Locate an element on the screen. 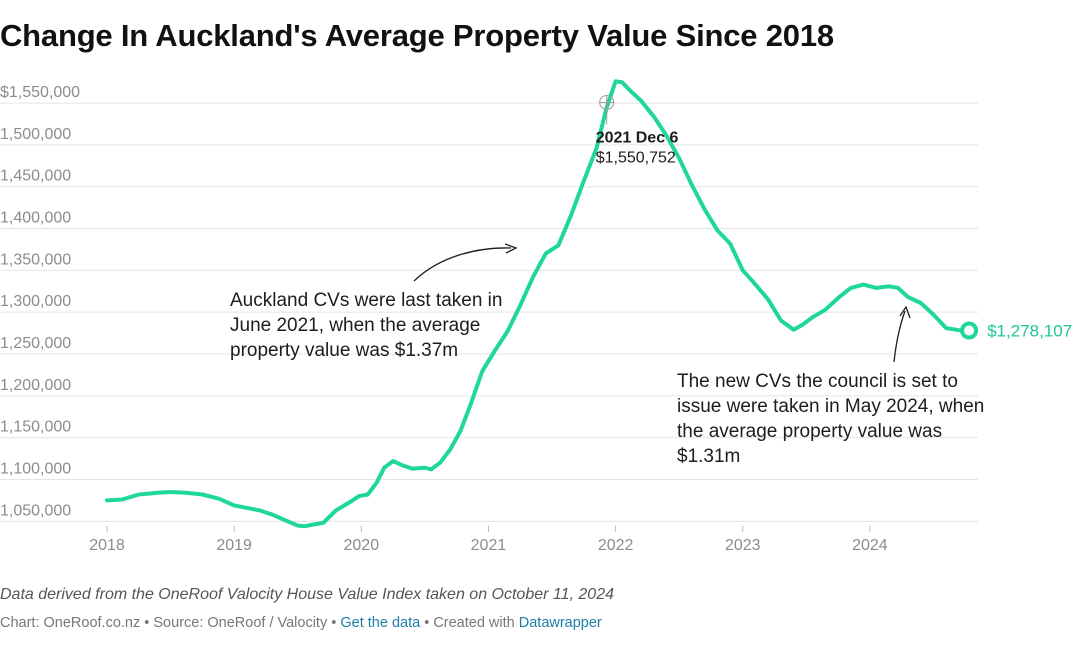 The height and width of the screenshot is (652, 1080). x-tick-label-0: 2018 is located at coordinates (107, 545).